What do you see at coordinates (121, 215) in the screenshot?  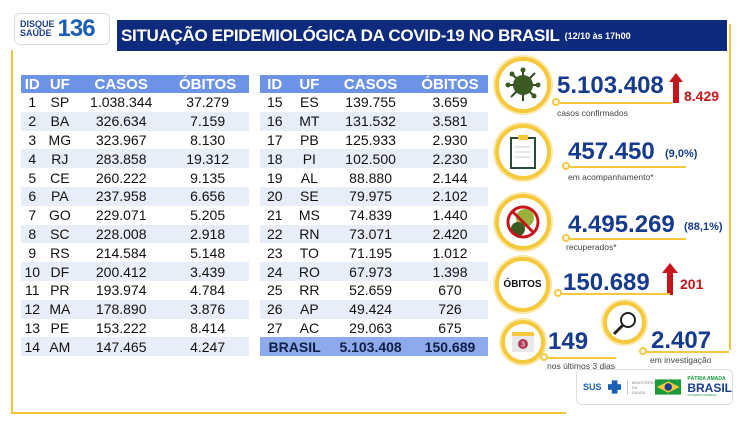 I see `table-cell: 229.071` at bounding box center [121, 215].